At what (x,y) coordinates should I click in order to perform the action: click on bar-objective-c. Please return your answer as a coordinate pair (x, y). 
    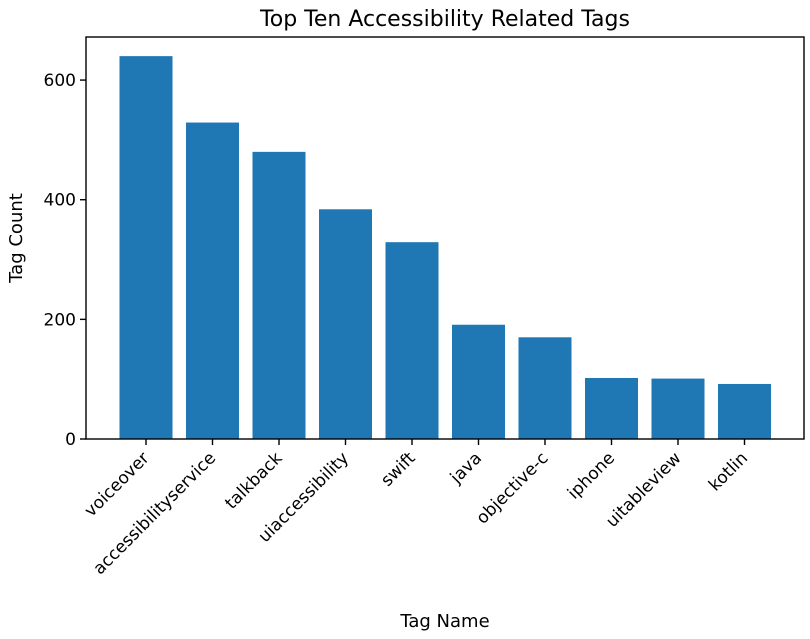
    Looking at the image, I should click on (545, 388).